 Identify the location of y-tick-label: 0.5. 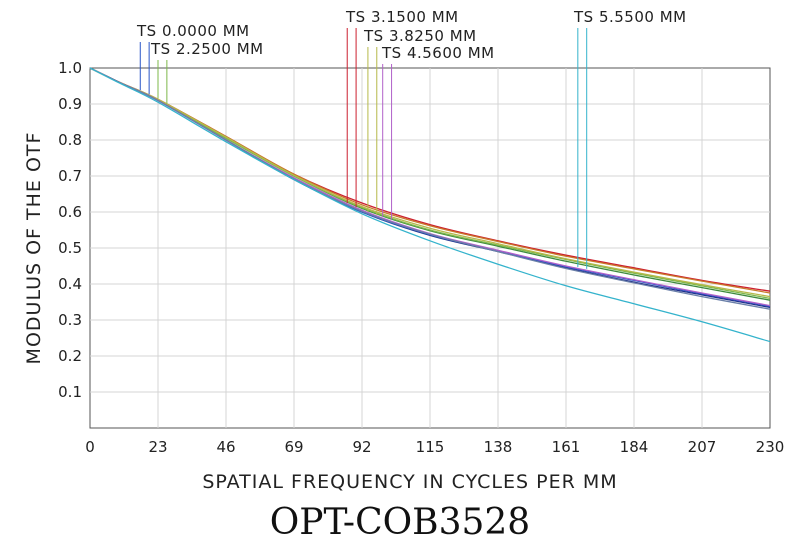
(70, 248).